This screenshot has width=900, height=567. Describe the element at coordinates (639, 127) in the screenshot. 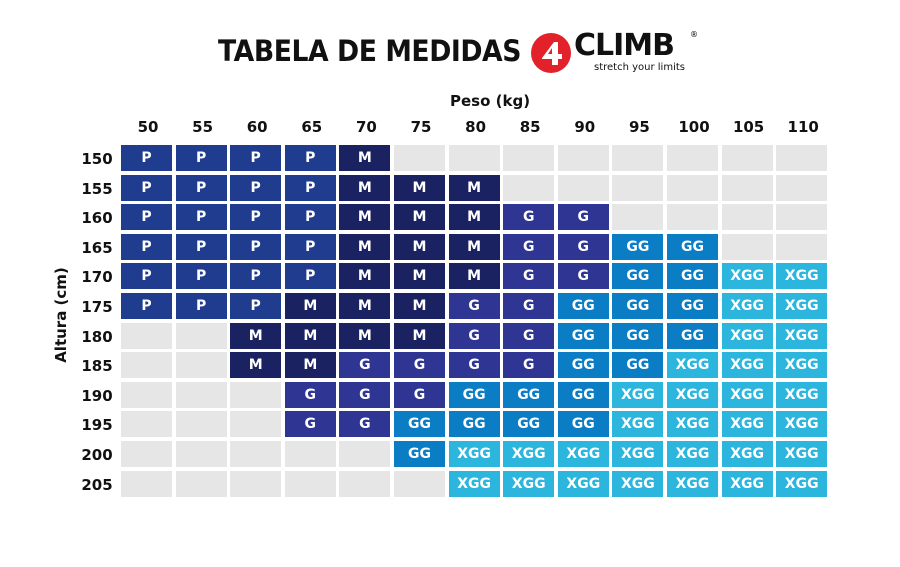

I see `x-tick-label: 95` at that location.